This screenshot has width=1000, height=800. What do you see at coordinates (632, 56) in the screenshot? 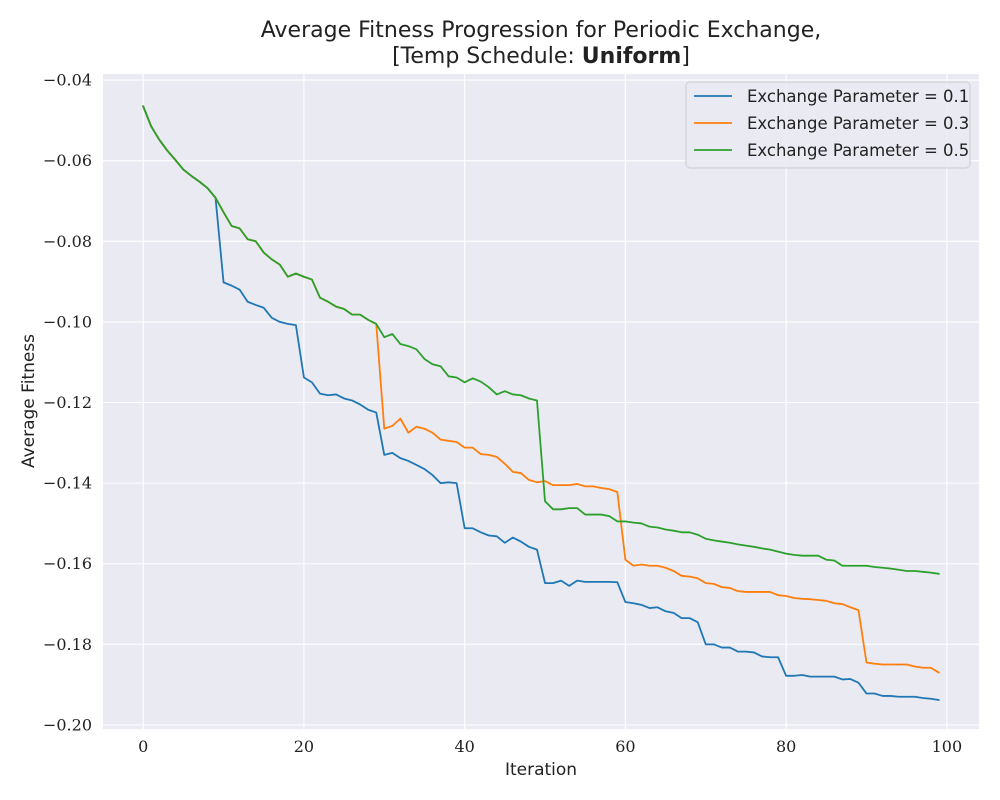
I see `chart-title-bold: Uniform` at bounding box center [632, 56].